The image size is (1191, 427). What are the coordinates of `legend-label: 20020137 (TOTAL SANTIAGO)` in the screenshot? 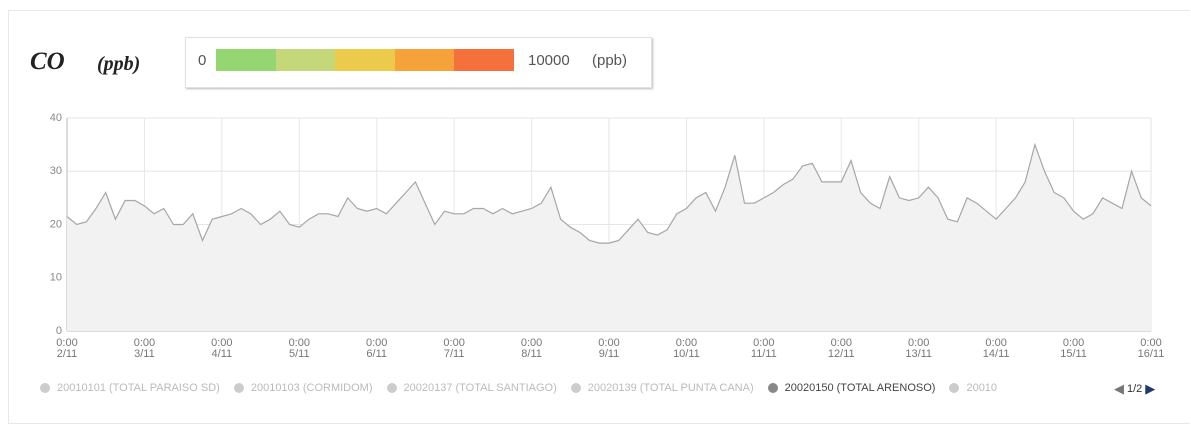 It's located at (480, 388).